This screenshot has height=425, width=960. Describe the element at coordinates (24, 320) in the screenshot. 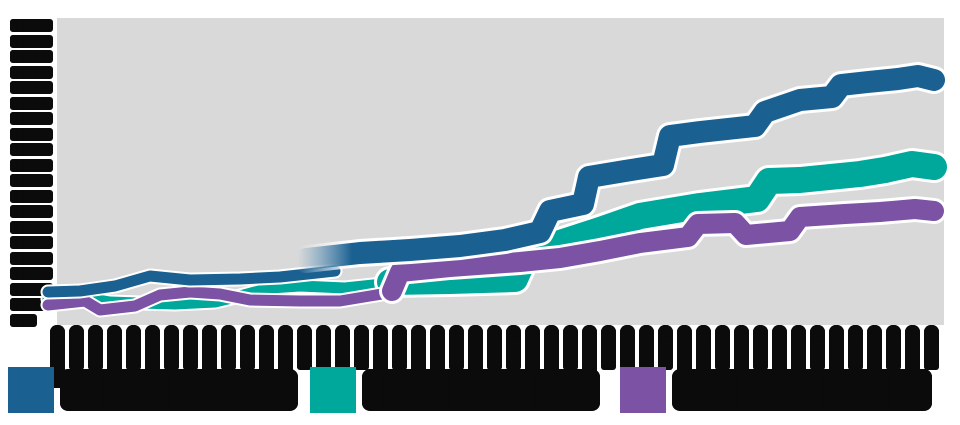

I see `y-axis-tick-label-redacted: ███` at that location.